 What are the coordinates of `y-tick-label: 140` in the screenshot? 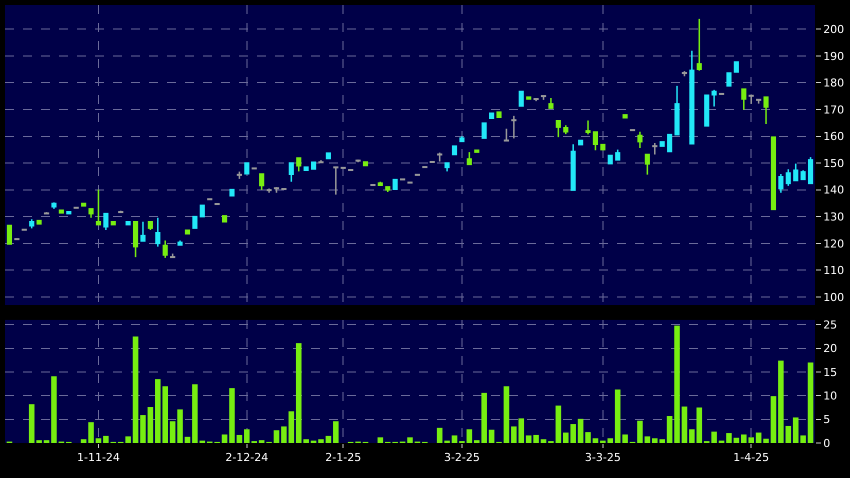 It's located at (833, 190).